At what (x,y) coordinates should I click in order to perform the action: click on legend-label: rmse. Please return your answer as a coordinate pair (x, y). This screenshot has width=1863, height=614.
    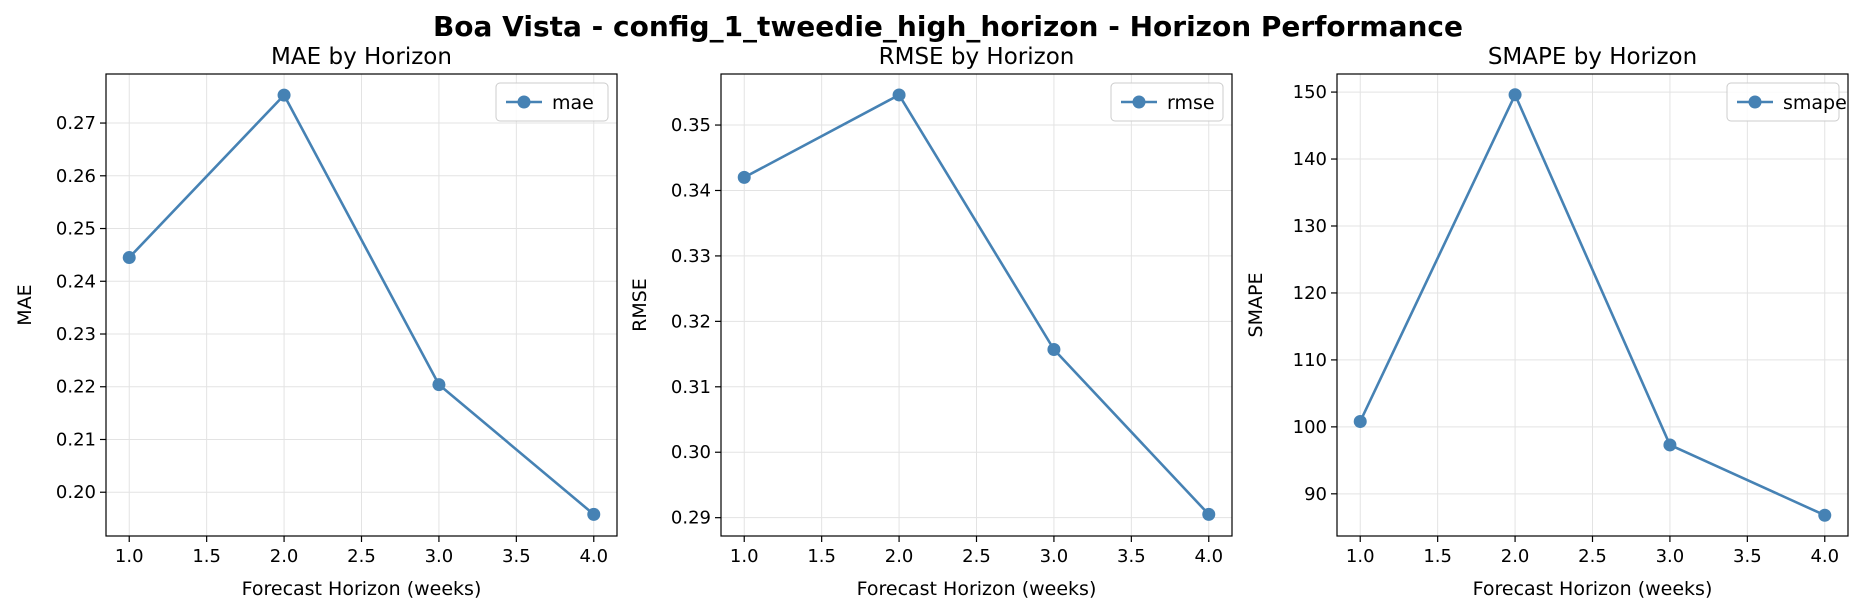
    Looking at the image, I should click on (1191, 103).